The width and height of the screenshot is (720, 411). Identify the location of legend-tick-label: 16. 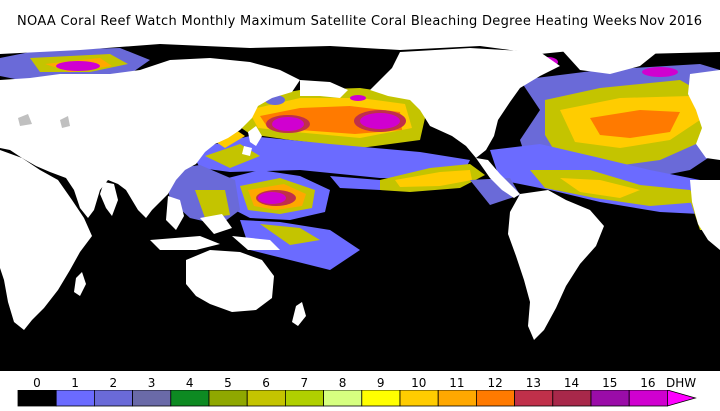
(648, 383).